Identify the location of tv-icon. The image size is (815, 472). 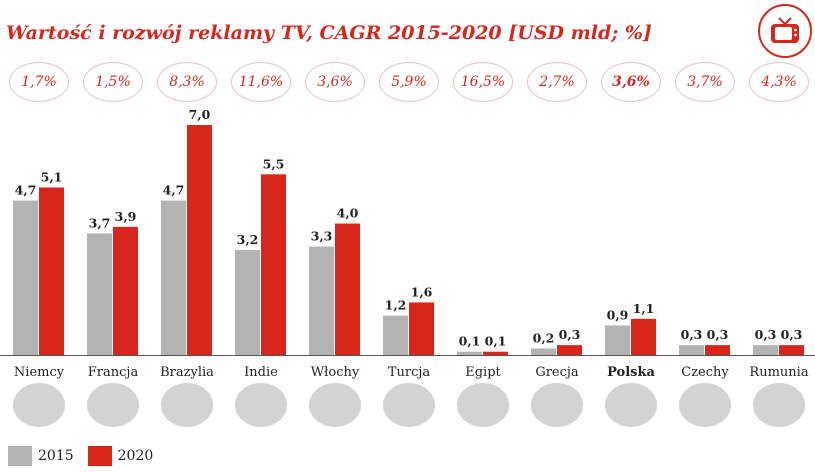
(785, 31).